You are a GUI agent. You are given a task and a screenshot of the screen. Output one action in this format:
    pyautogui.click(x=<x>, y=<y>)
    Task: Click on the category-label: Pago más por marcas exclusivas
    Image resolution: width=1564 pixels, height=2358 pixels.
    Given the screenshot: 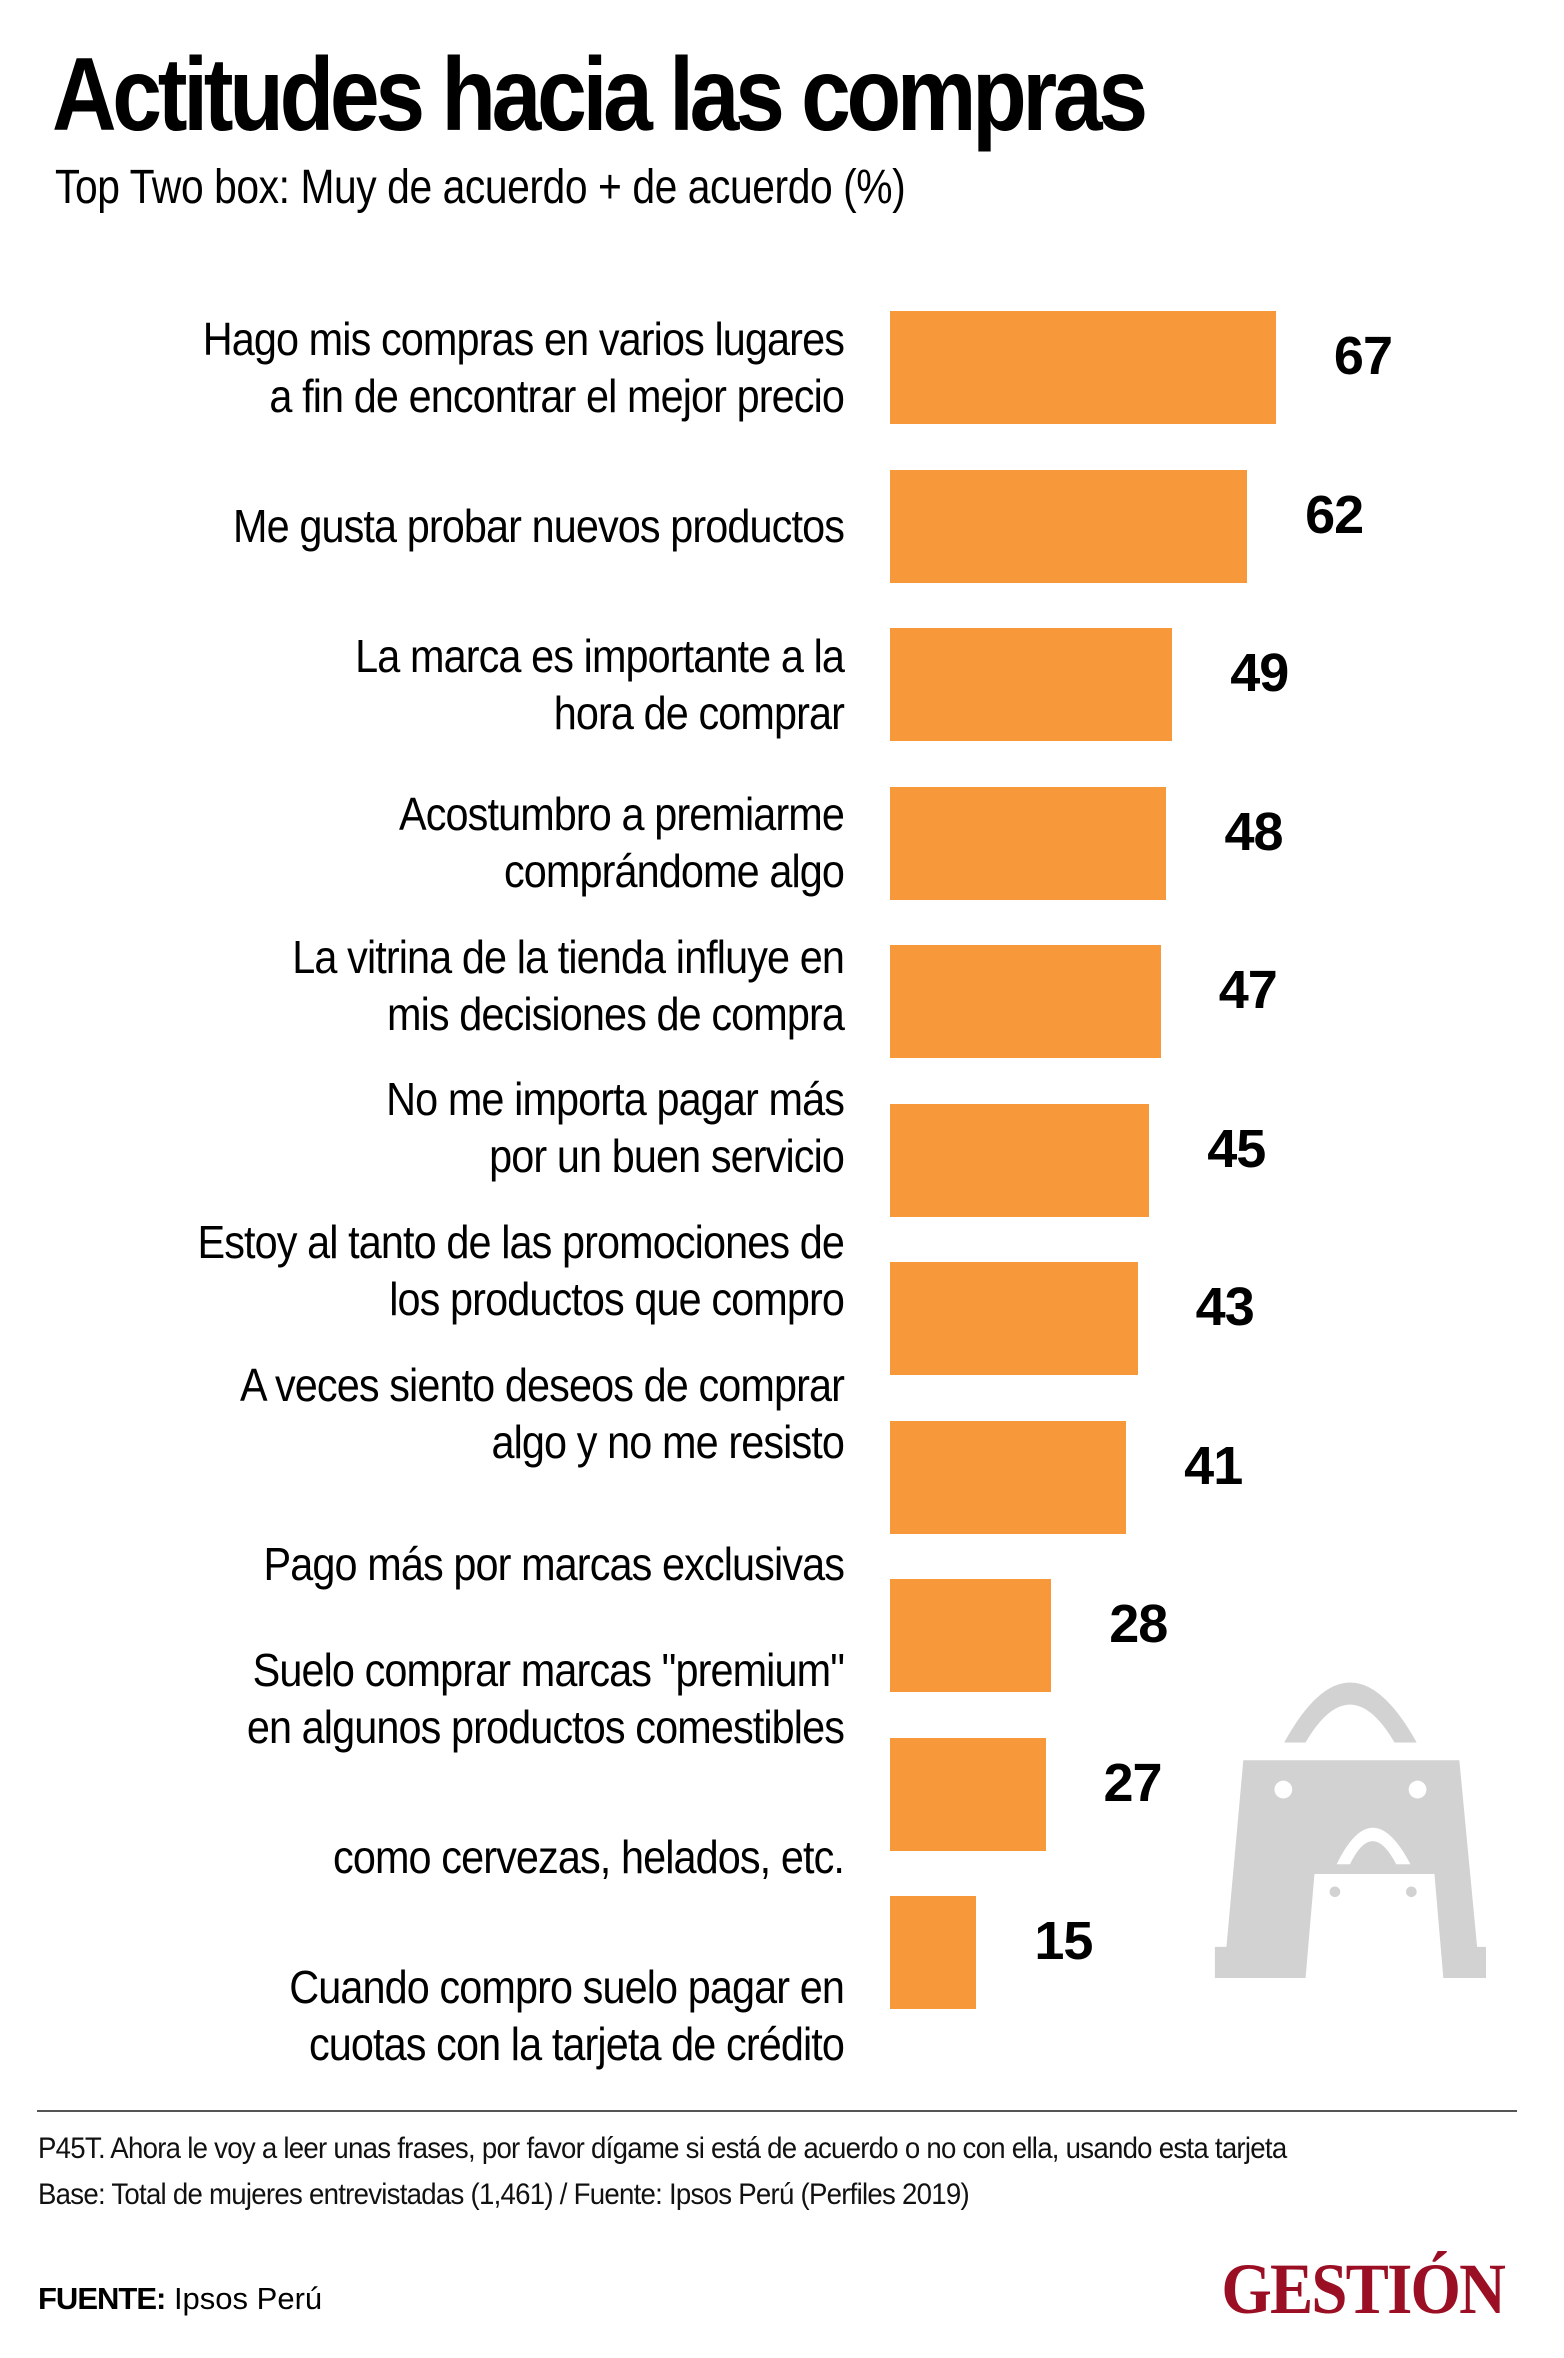 What is the action you would take?
    pyautogui.click(x=439, y=1564)
    